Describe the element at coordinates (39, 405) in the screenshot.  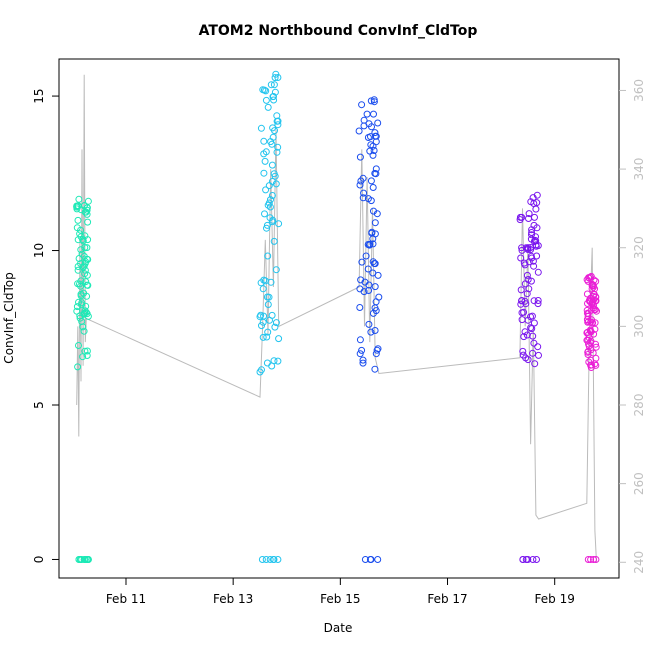
I see `y-tick-label: 5` at that location.